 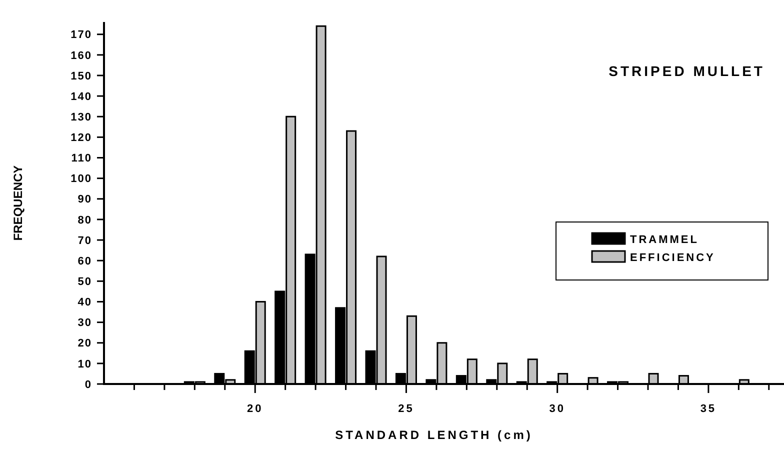 What do you see at coordinates (81, 138) in the screenshot?
I see `y-tick-label: 120` at bounding box center [81, 138].